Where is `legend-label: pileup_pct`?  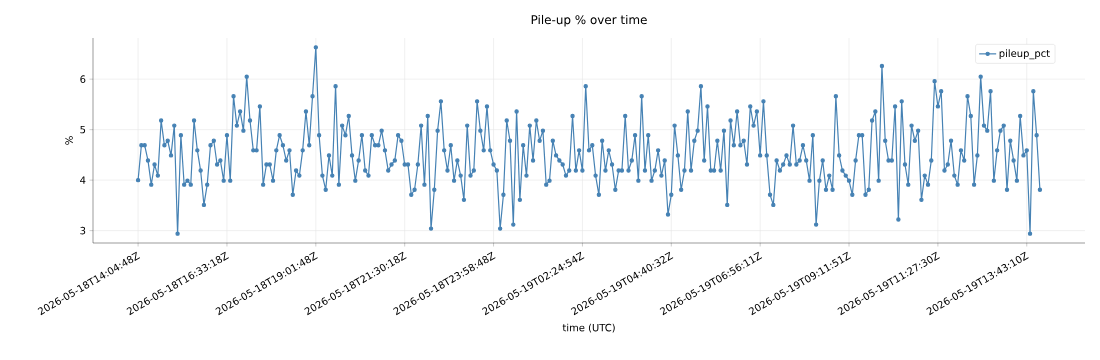 legend-label: pileup_pct is located at coordinates (1024, 54).